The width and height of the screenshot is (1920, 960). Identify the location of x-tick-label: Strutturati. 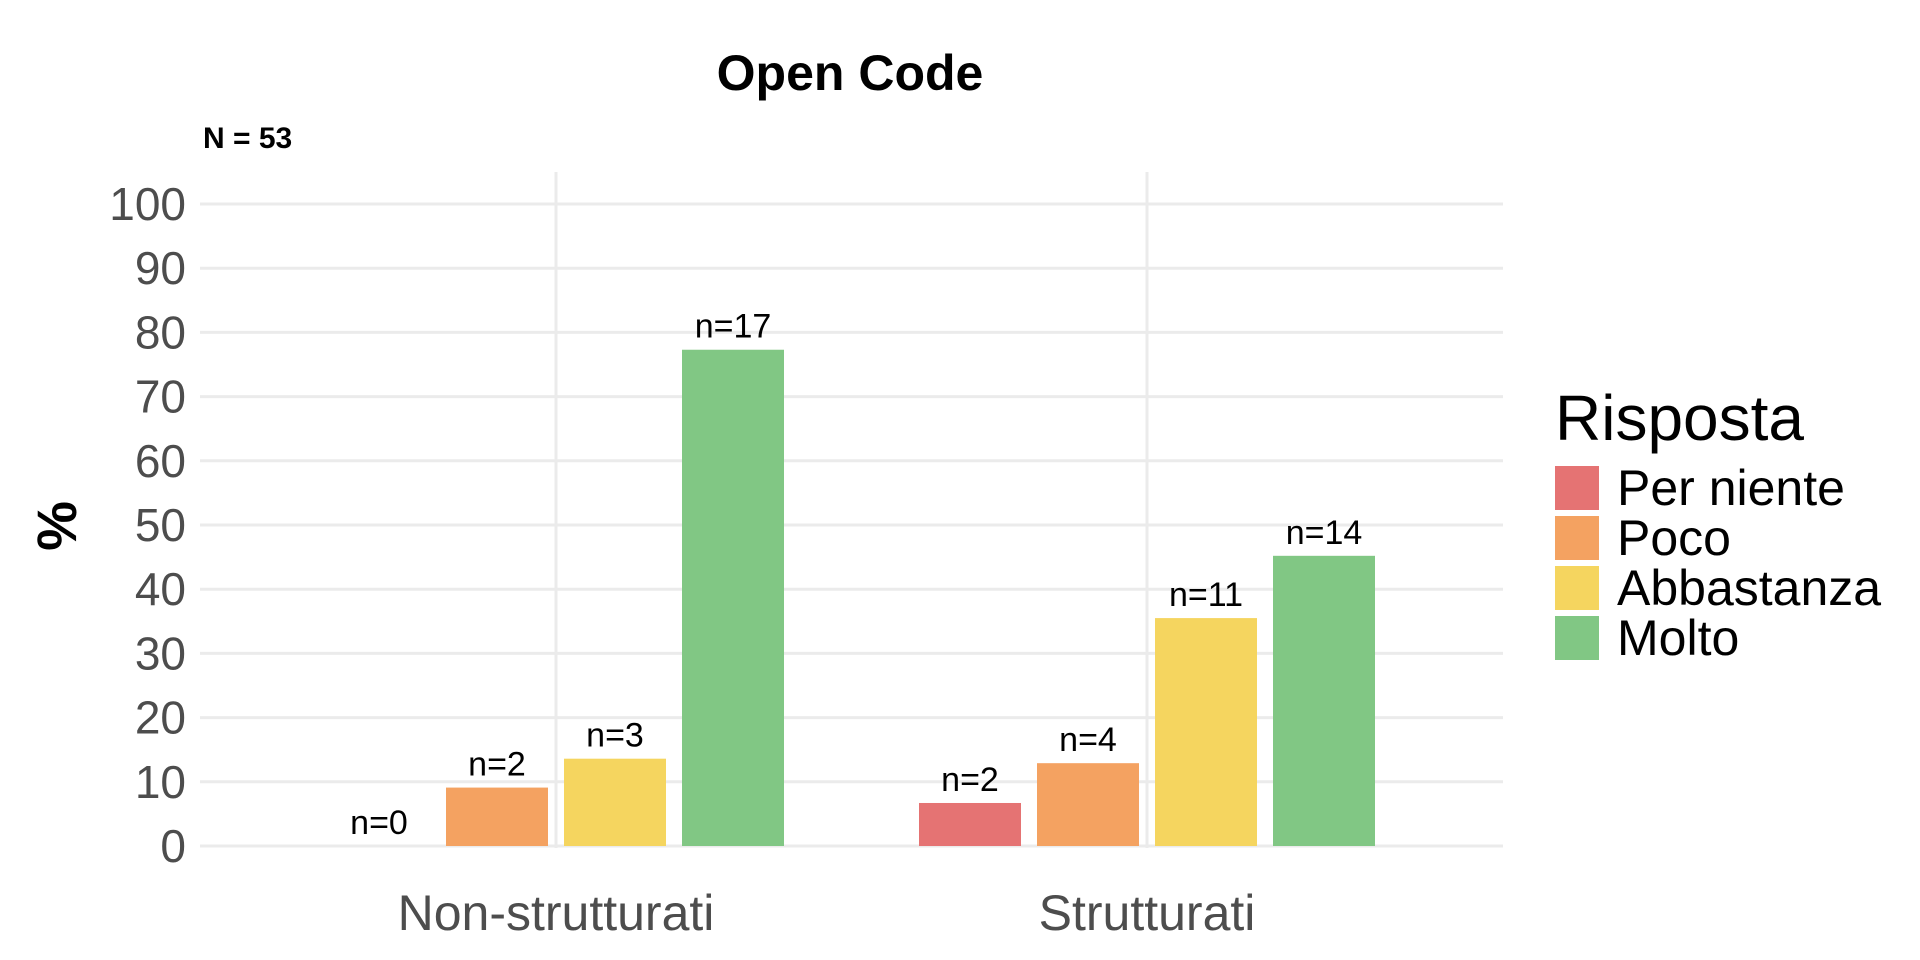
(1147, 913).